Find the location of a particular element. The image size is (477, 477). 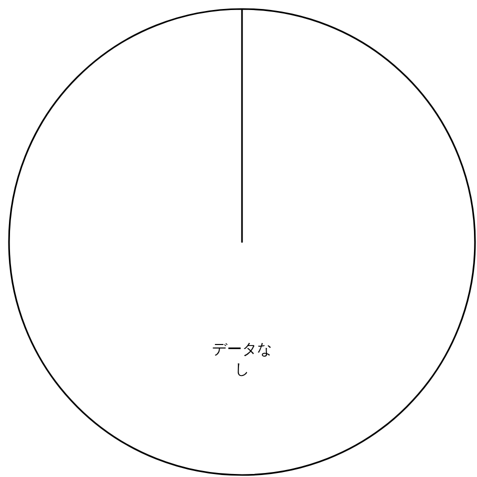

slice-label: データなし is located at coordinates (242, 358).